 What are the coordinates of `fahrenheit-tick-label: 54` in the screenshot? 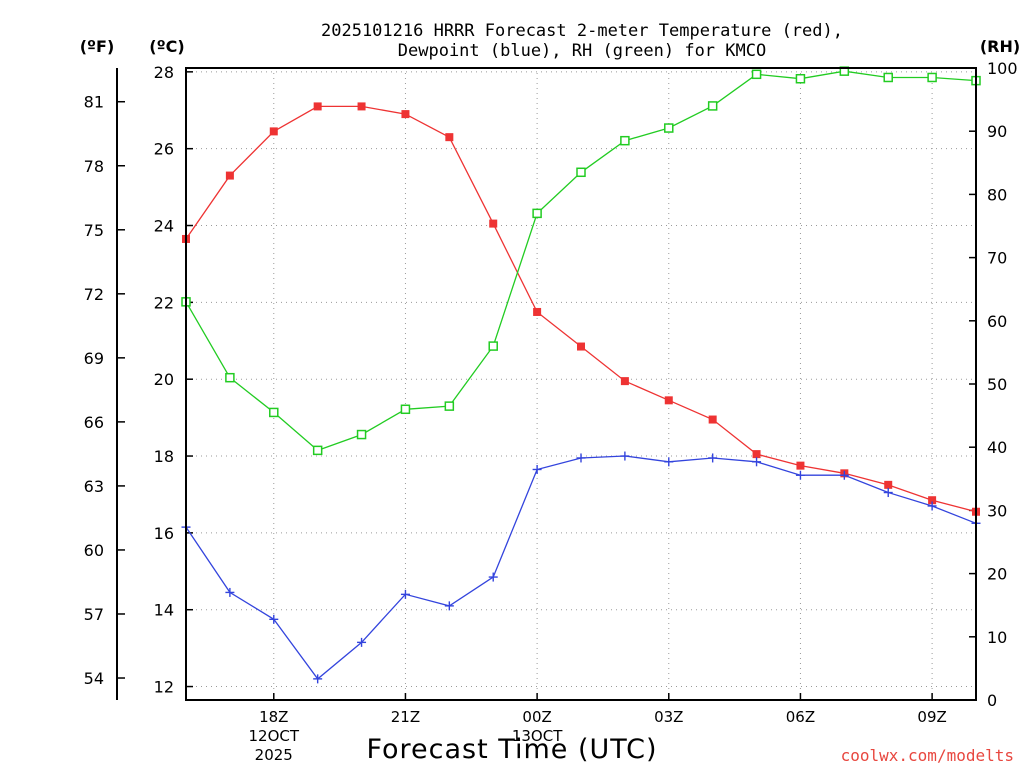 It's located at (94, 678).